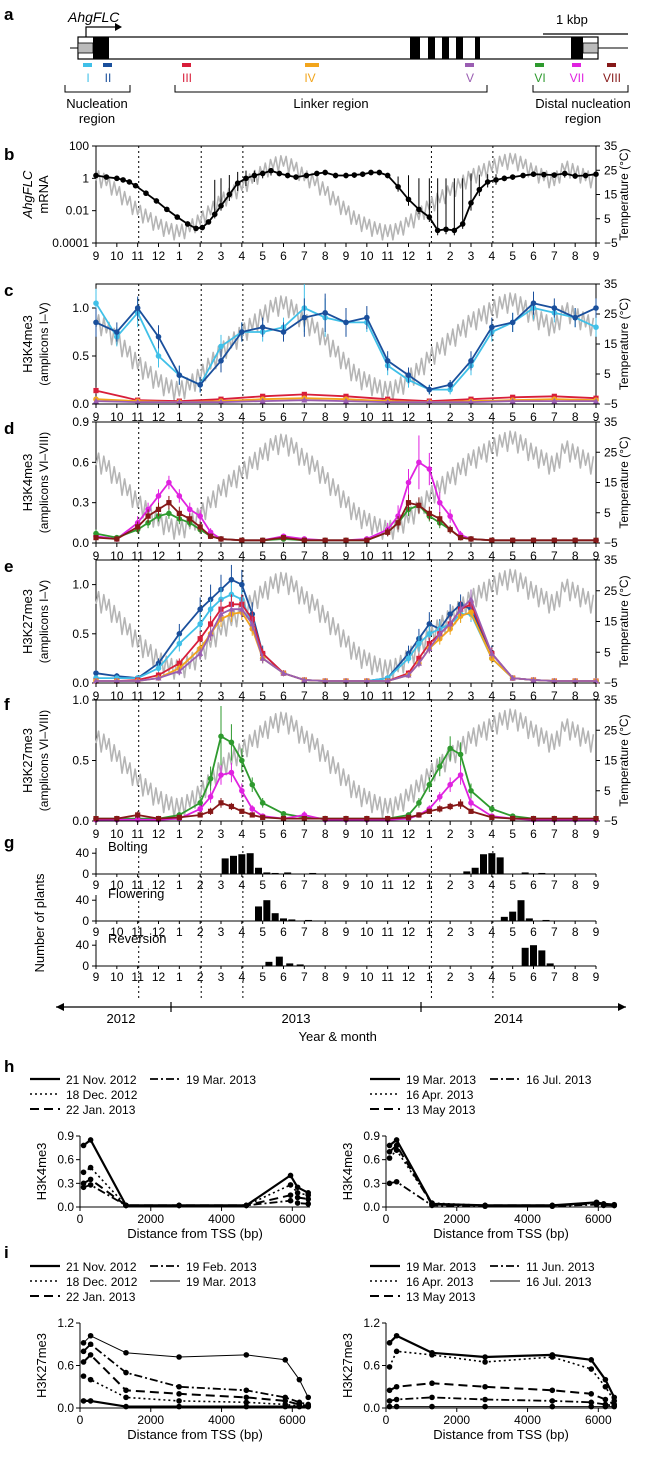 The image size is (646, 1474). What do you see at coordinates (96, 256) in the screenshot?
I see `panel-b-month-label: 9` at bounding box center [96, 256].